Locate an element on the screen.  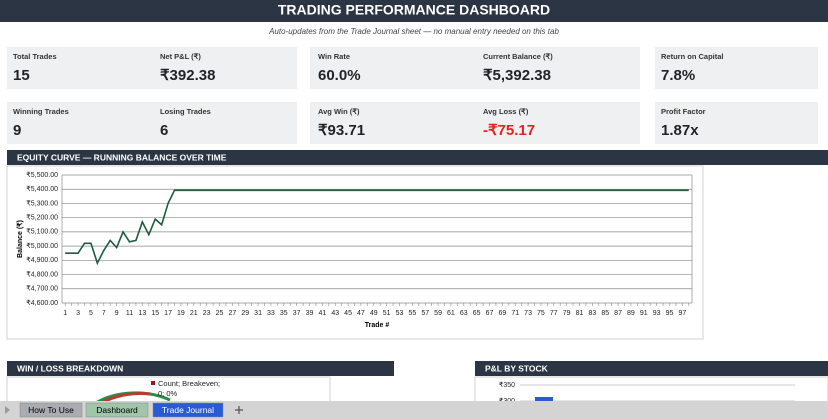
y-tick-label: ₹350 is located at coordinates (507, 385).